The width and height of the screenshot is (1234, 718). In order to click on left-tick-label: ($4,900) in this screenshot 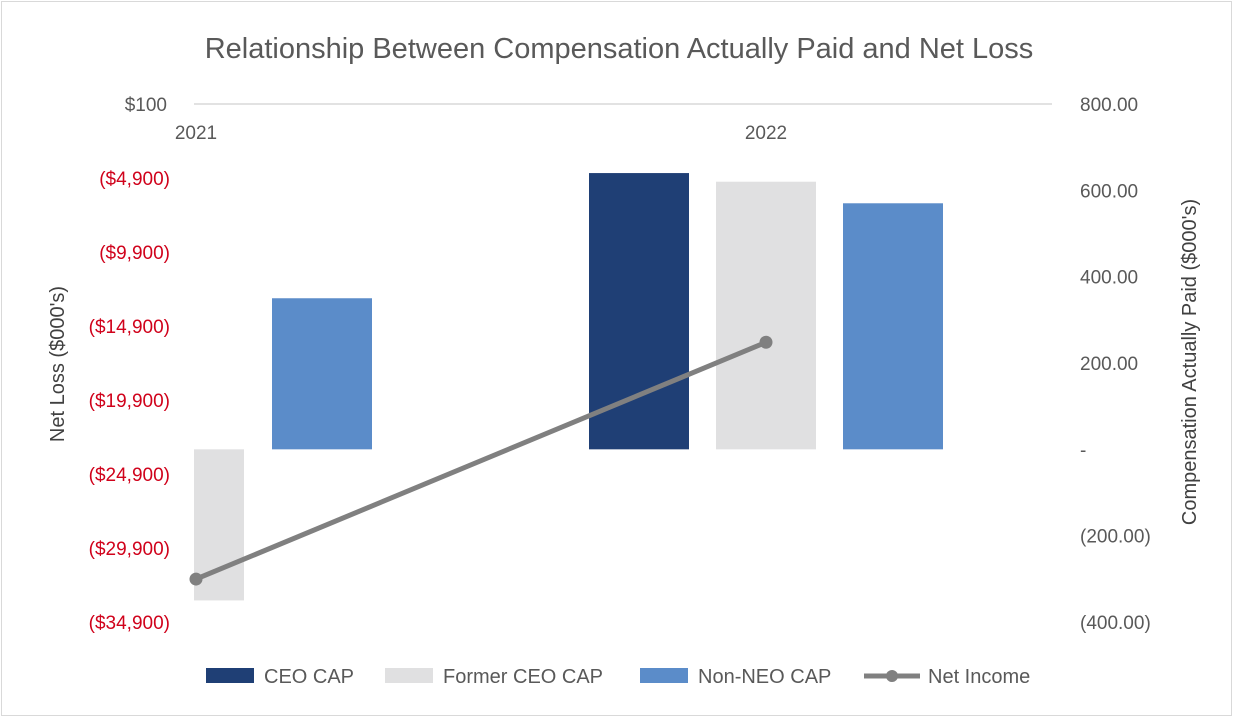, I will do `click(134, 179)`.